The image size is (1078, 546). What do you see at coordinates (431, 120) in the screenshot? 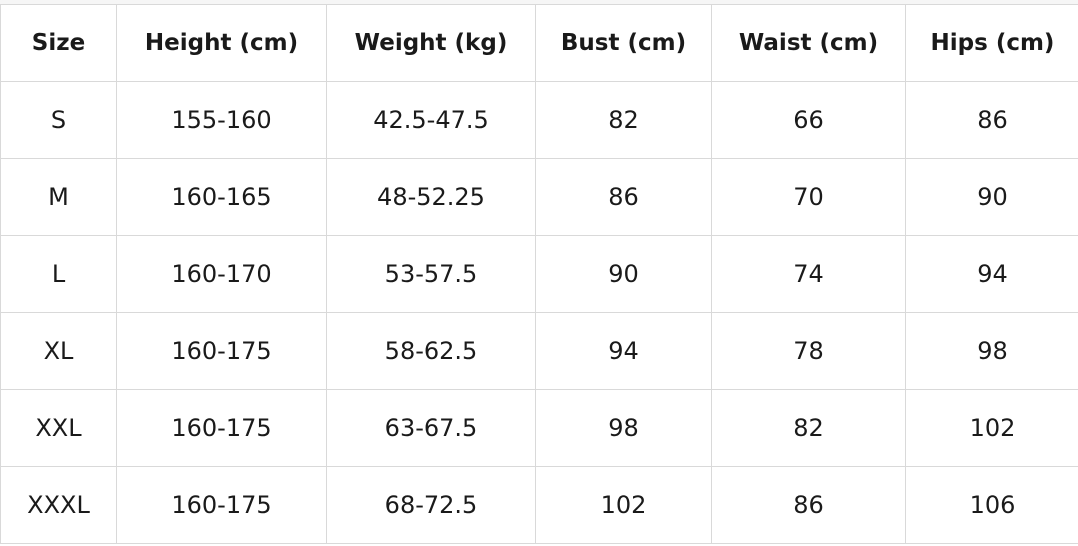
I see `table-cell: 42.5-47.5` at bounding box center [431, 120].